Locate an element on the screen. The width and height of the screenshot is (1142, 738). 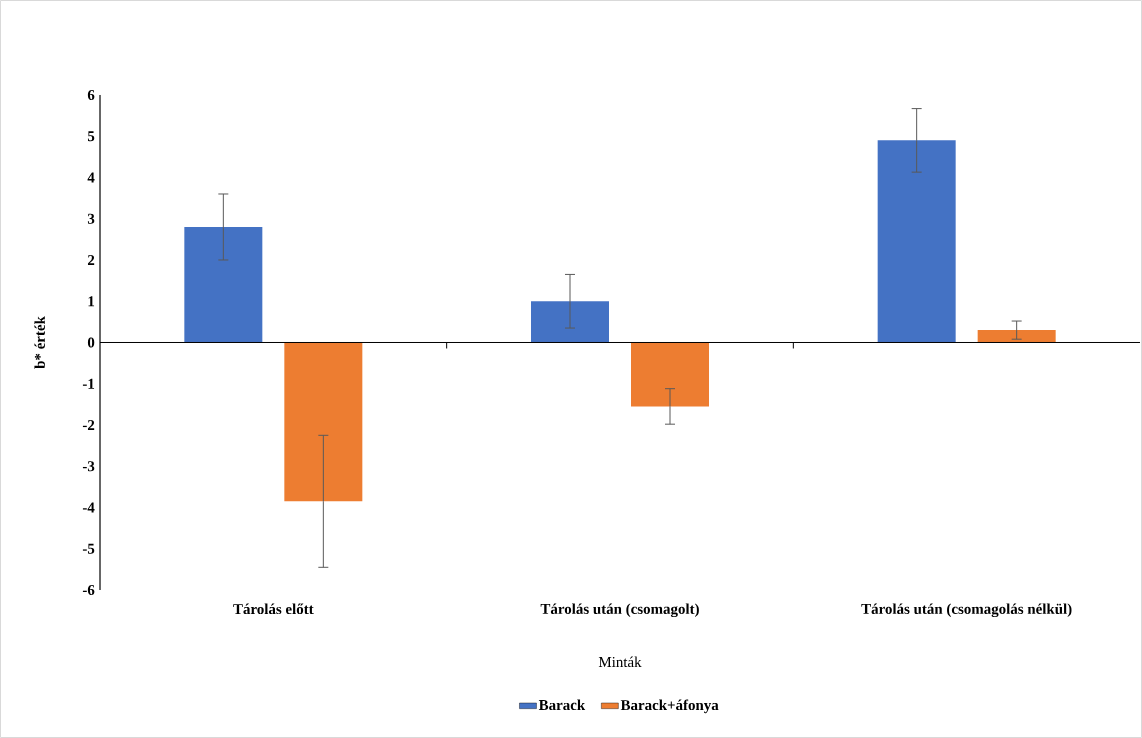
y-tick-label: 3 is located at coordinates (91, 218).